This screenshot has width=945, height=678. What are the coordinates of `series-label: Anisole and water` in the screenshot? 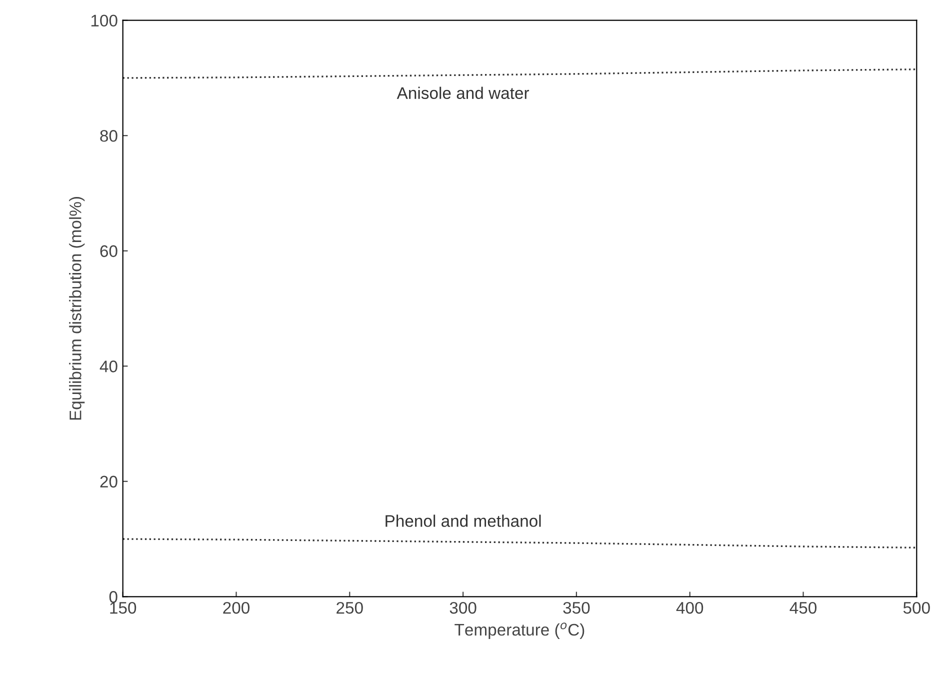 It's located at (463, 93).